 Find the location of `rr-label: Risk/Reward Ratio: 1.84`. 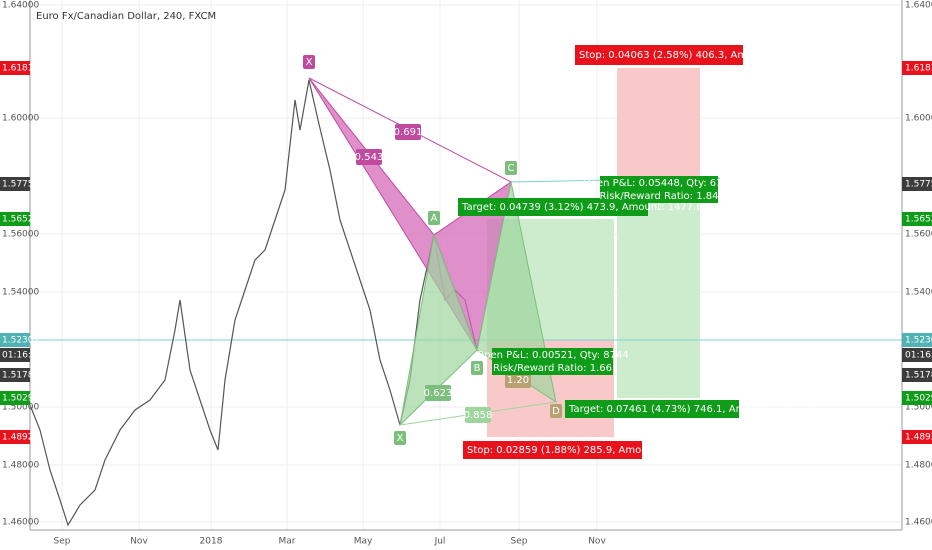

rr-label: Risk/Reward Ratio: 1.84 is located at coordinates (658, 196).